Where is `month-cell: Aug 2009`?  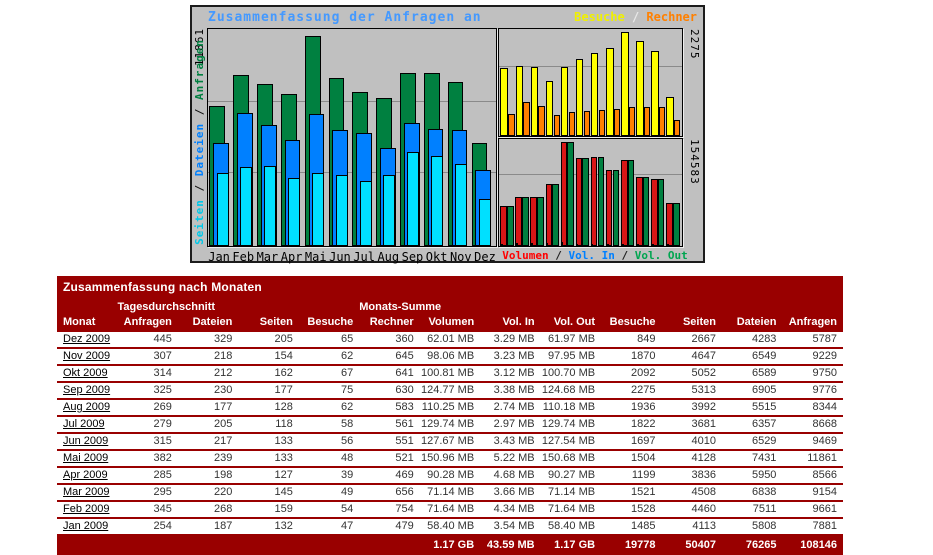
month-cell: Aug 2009 is located at coordinates (87, 407).